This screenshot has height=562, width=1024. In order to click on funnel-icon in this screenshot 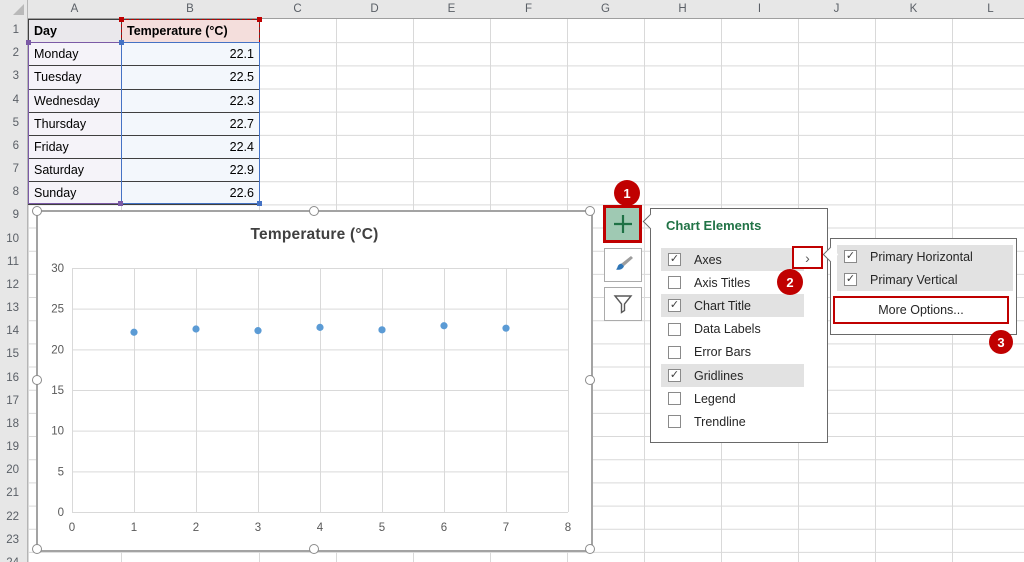, I will do `click(623, 304)`.